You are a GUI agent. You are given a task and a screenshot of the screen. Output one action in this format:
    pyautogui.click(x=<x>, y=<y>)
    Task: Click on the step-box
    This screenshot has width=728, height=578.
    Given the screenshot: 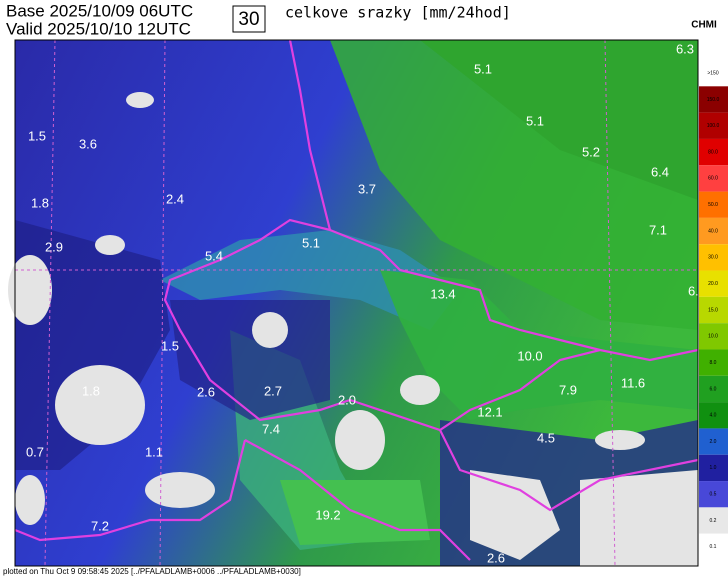 What is the action you would take?
    pyautogui.click(x=249, y=19)
    